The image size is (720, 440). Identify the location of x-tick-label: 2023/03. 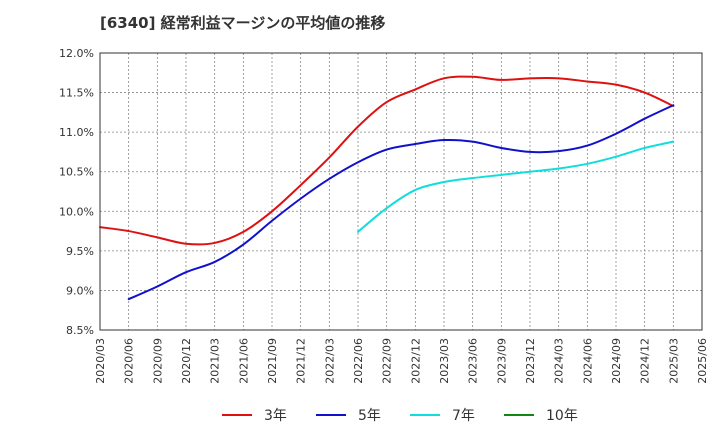
(444, 361).